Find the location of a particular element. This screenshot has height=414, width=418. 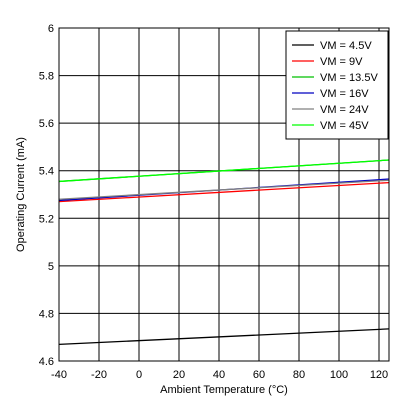

x-tick-label: 60 is located at coordinates (259, 375).